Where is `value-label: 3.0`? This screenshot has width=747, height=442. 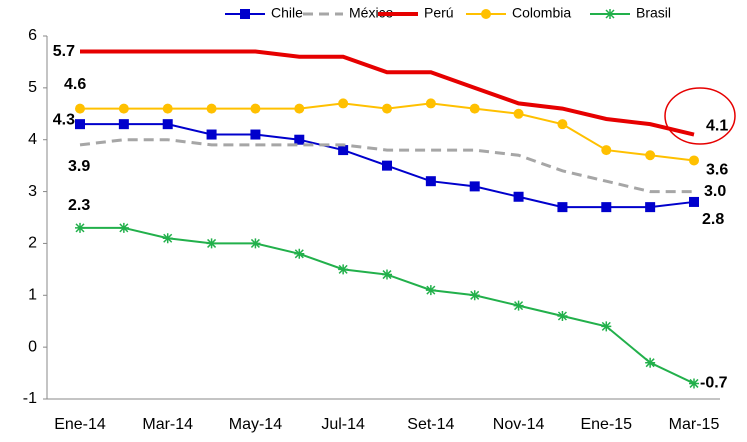
value-label: 3.0 is located at coordinates (715, 191).